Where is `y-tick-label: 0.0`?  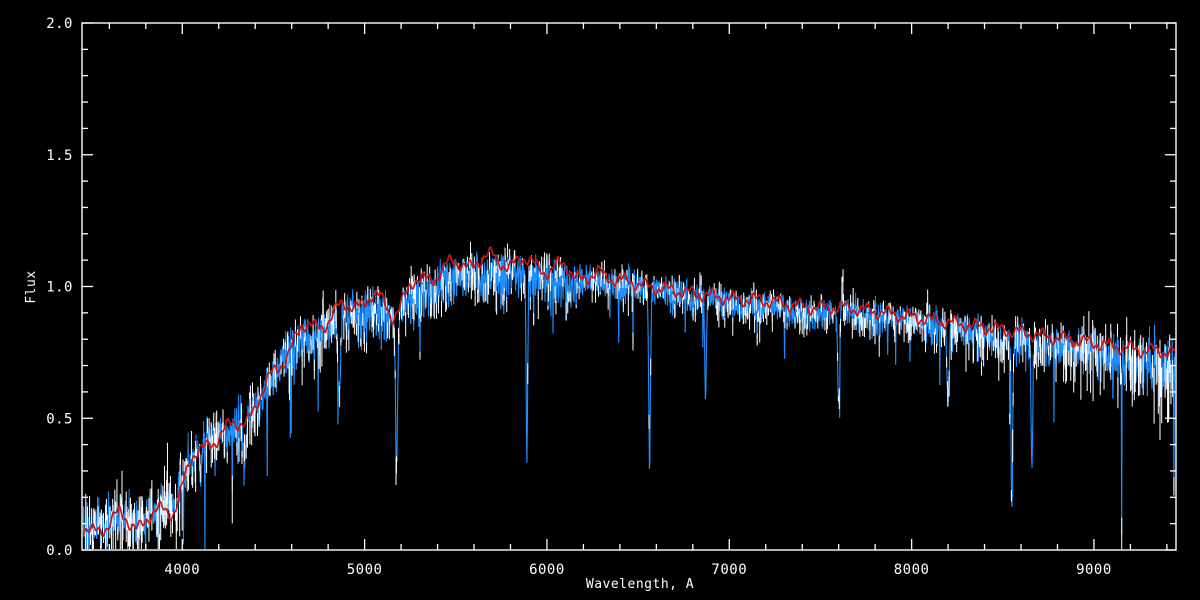 y-tick-label: 0.0 is located at coordinates (59, 551).